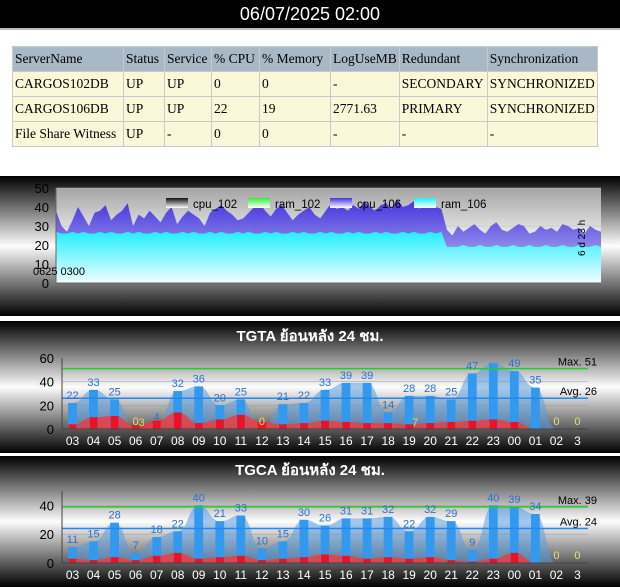 Image resolution: width=620 pixels, height=587 pixels. What do you see at coordinates (582, 238) in the screenshot?
I see `range-label: 6 d 23 h` at bounding box center [582, 238].